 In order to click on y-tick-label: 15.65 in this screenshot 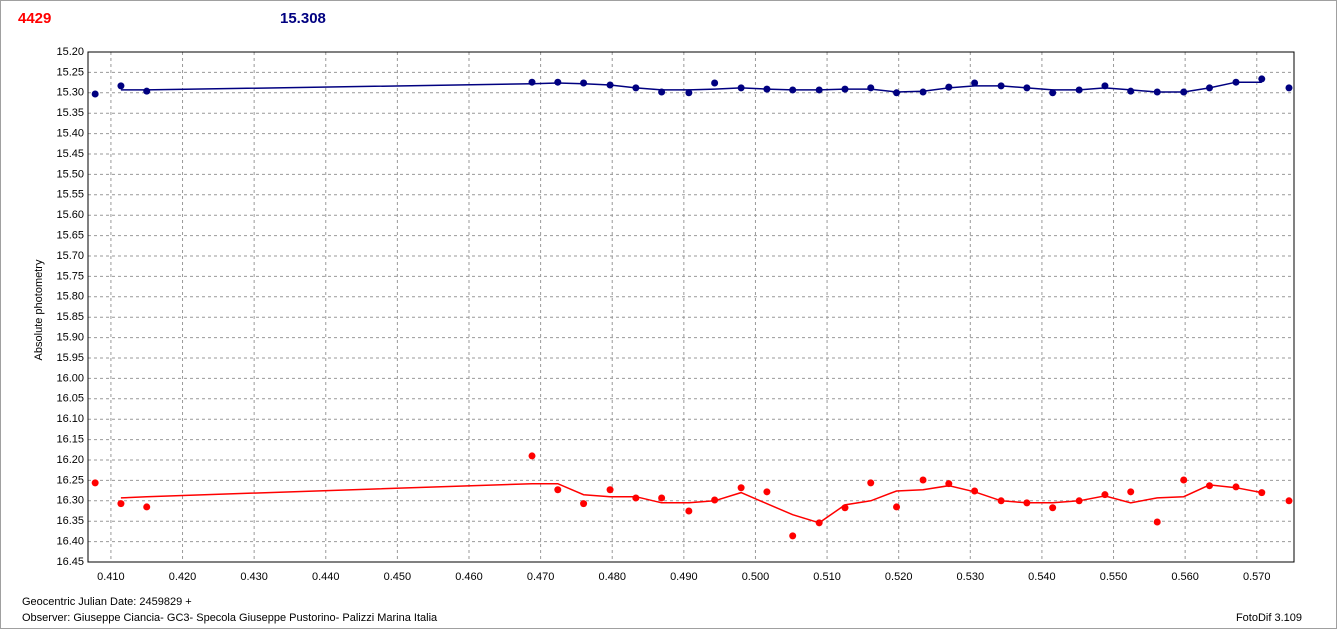, I will do `click(70, 236)`.